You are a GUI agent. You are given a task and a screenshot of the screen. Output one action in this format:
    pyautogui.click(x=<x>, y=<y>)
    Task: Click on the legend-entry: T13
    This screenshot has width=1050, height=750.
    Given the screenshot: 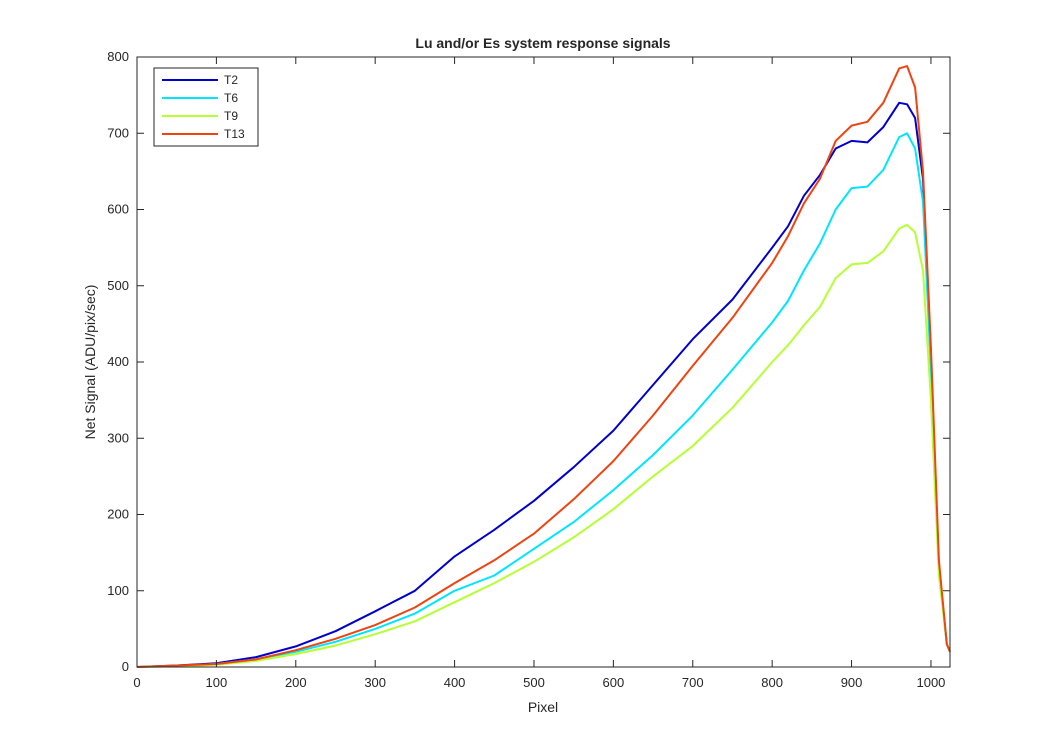 What is the action you would take?
    pyautogui.click(x=234, y=134)
    